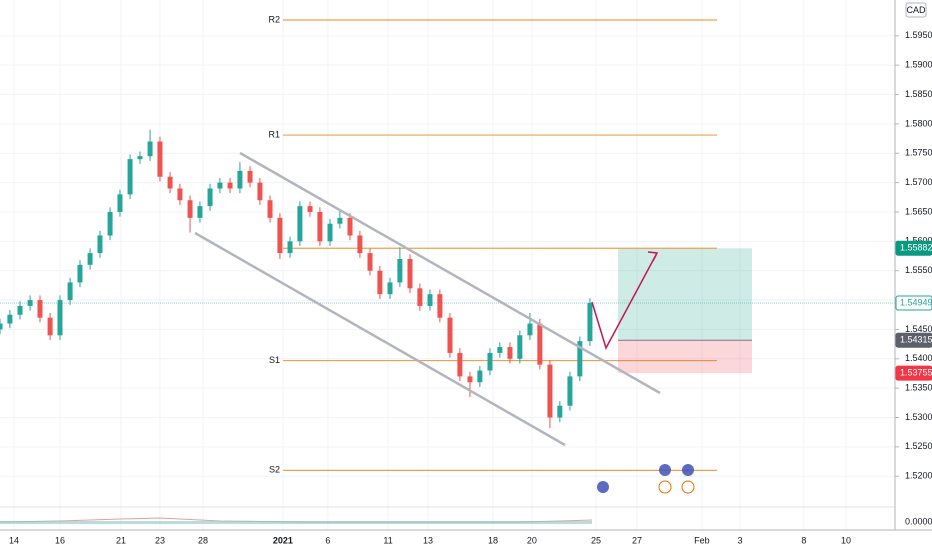  I want to click on y-tick-label: 1.56000, so click(918, 241).